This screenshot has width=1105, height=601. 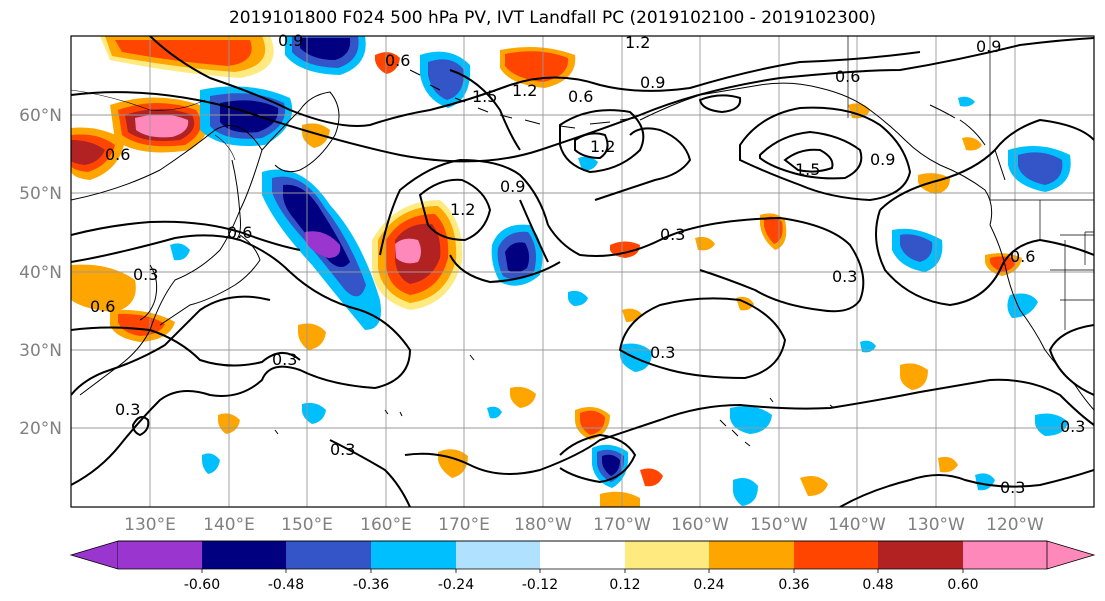 What do you see at coordinates (236, 200) in the screenshot?
I see `coastline-sakhalin` at bounding box center [236, 200].